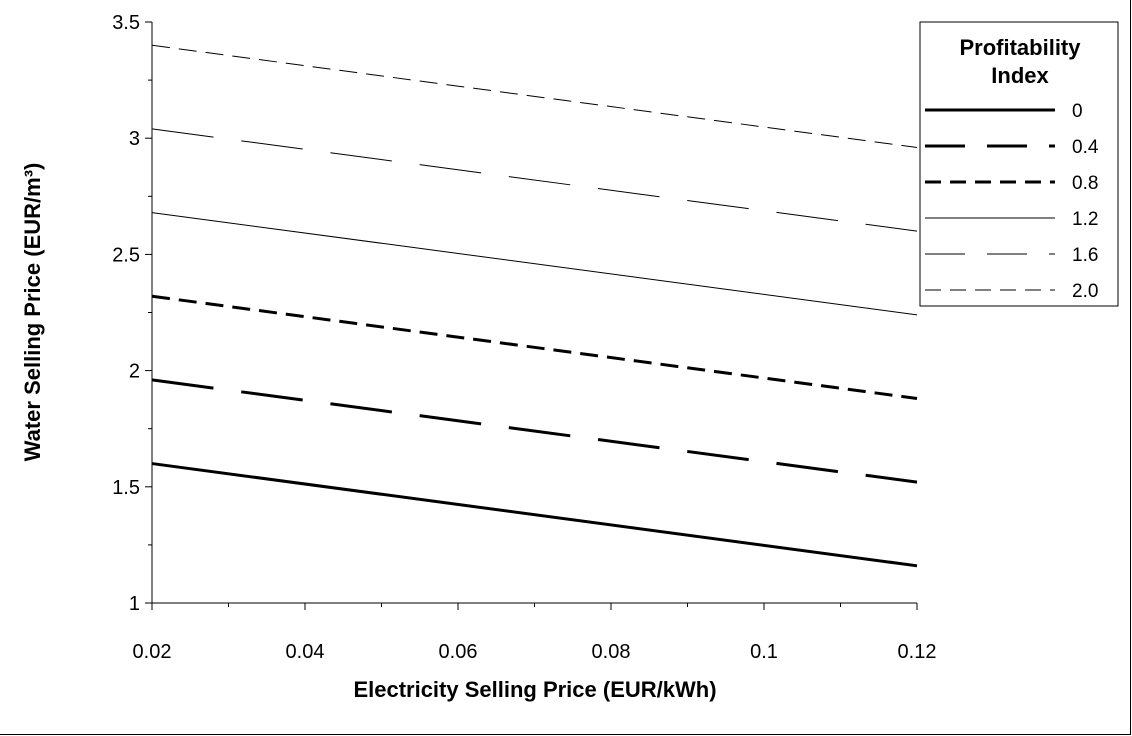  I want to click on series-line-0.8, so click(534, 347).